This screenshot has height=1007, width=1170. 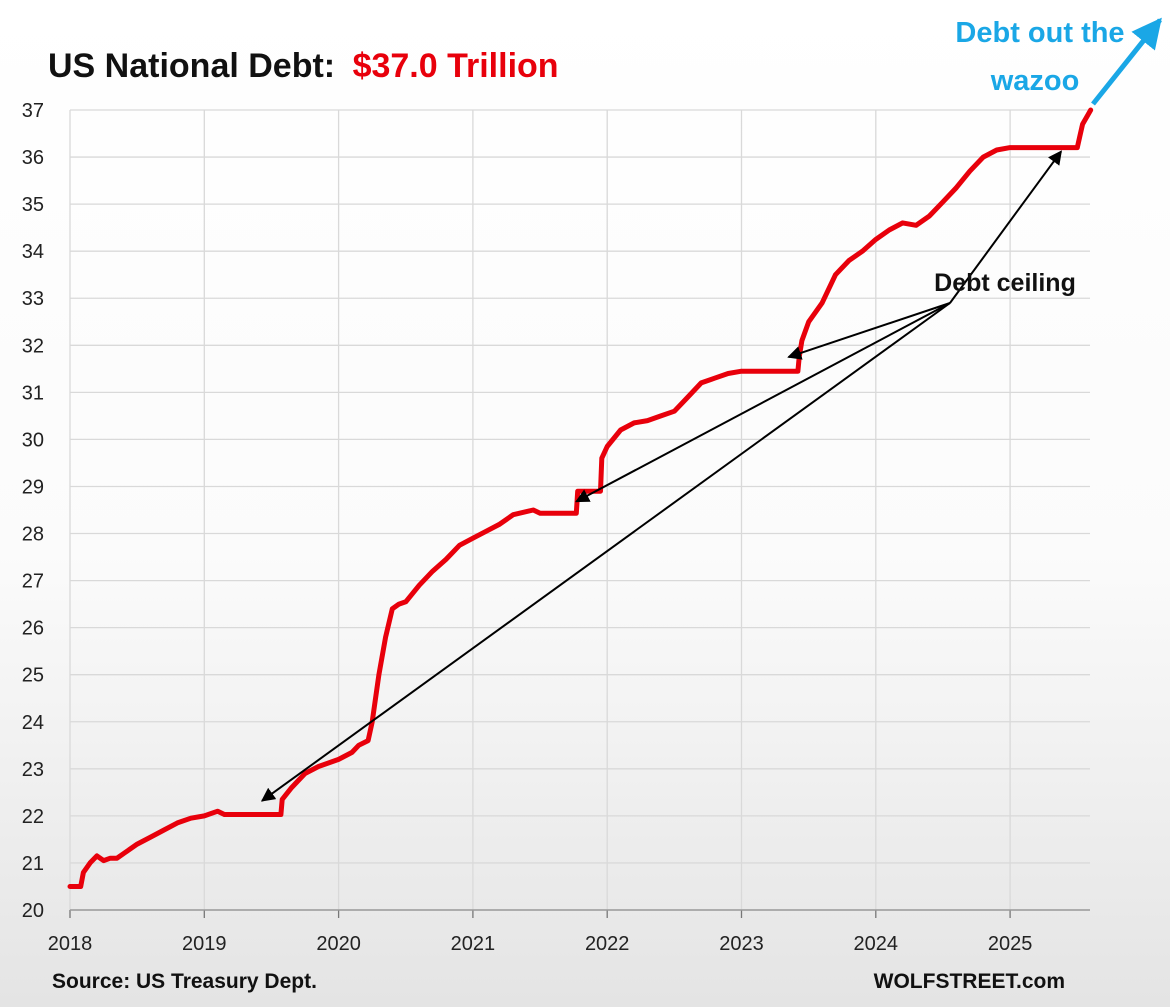 I want to click on y-tick-label: 21, so click(x=33, y=864).